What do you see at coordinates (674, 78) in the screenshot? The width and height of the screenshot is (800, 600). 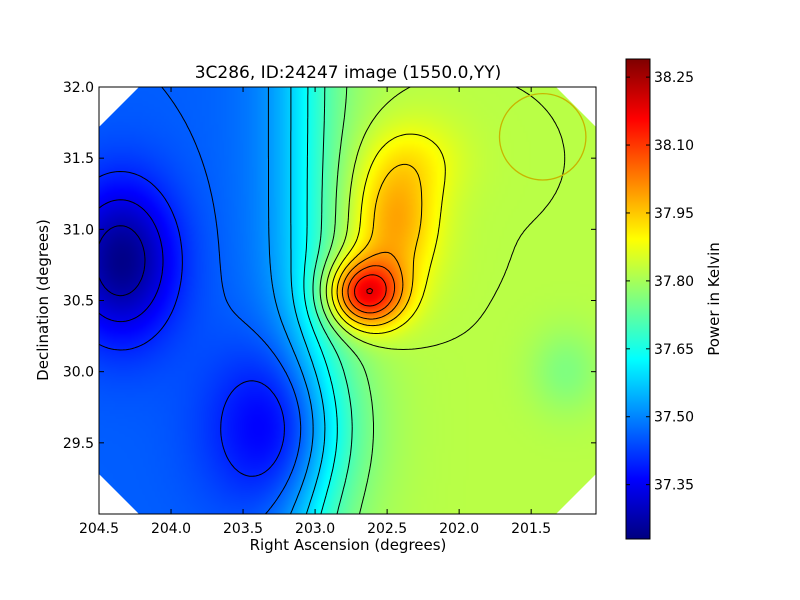 I see `colorbar-tick-label: 38.25` at bounding box center [674, 78].